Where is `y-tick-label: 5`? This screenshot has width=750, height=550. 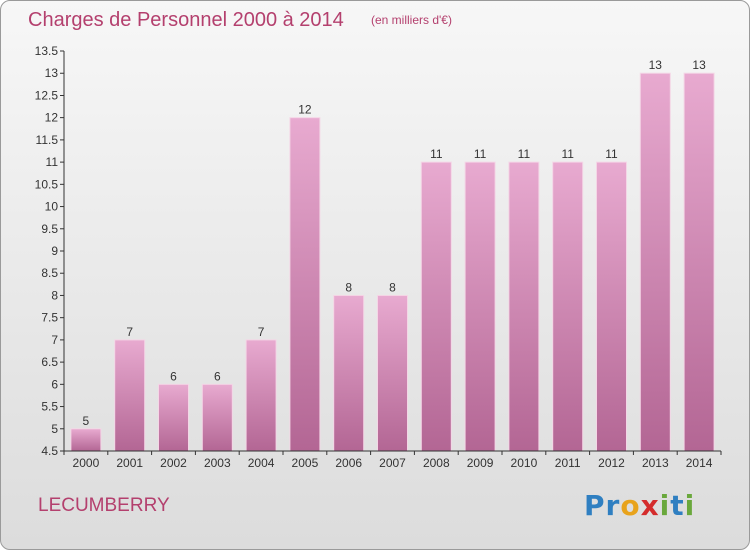 y-tick-label: 5 is located at coordinates (54, 429).